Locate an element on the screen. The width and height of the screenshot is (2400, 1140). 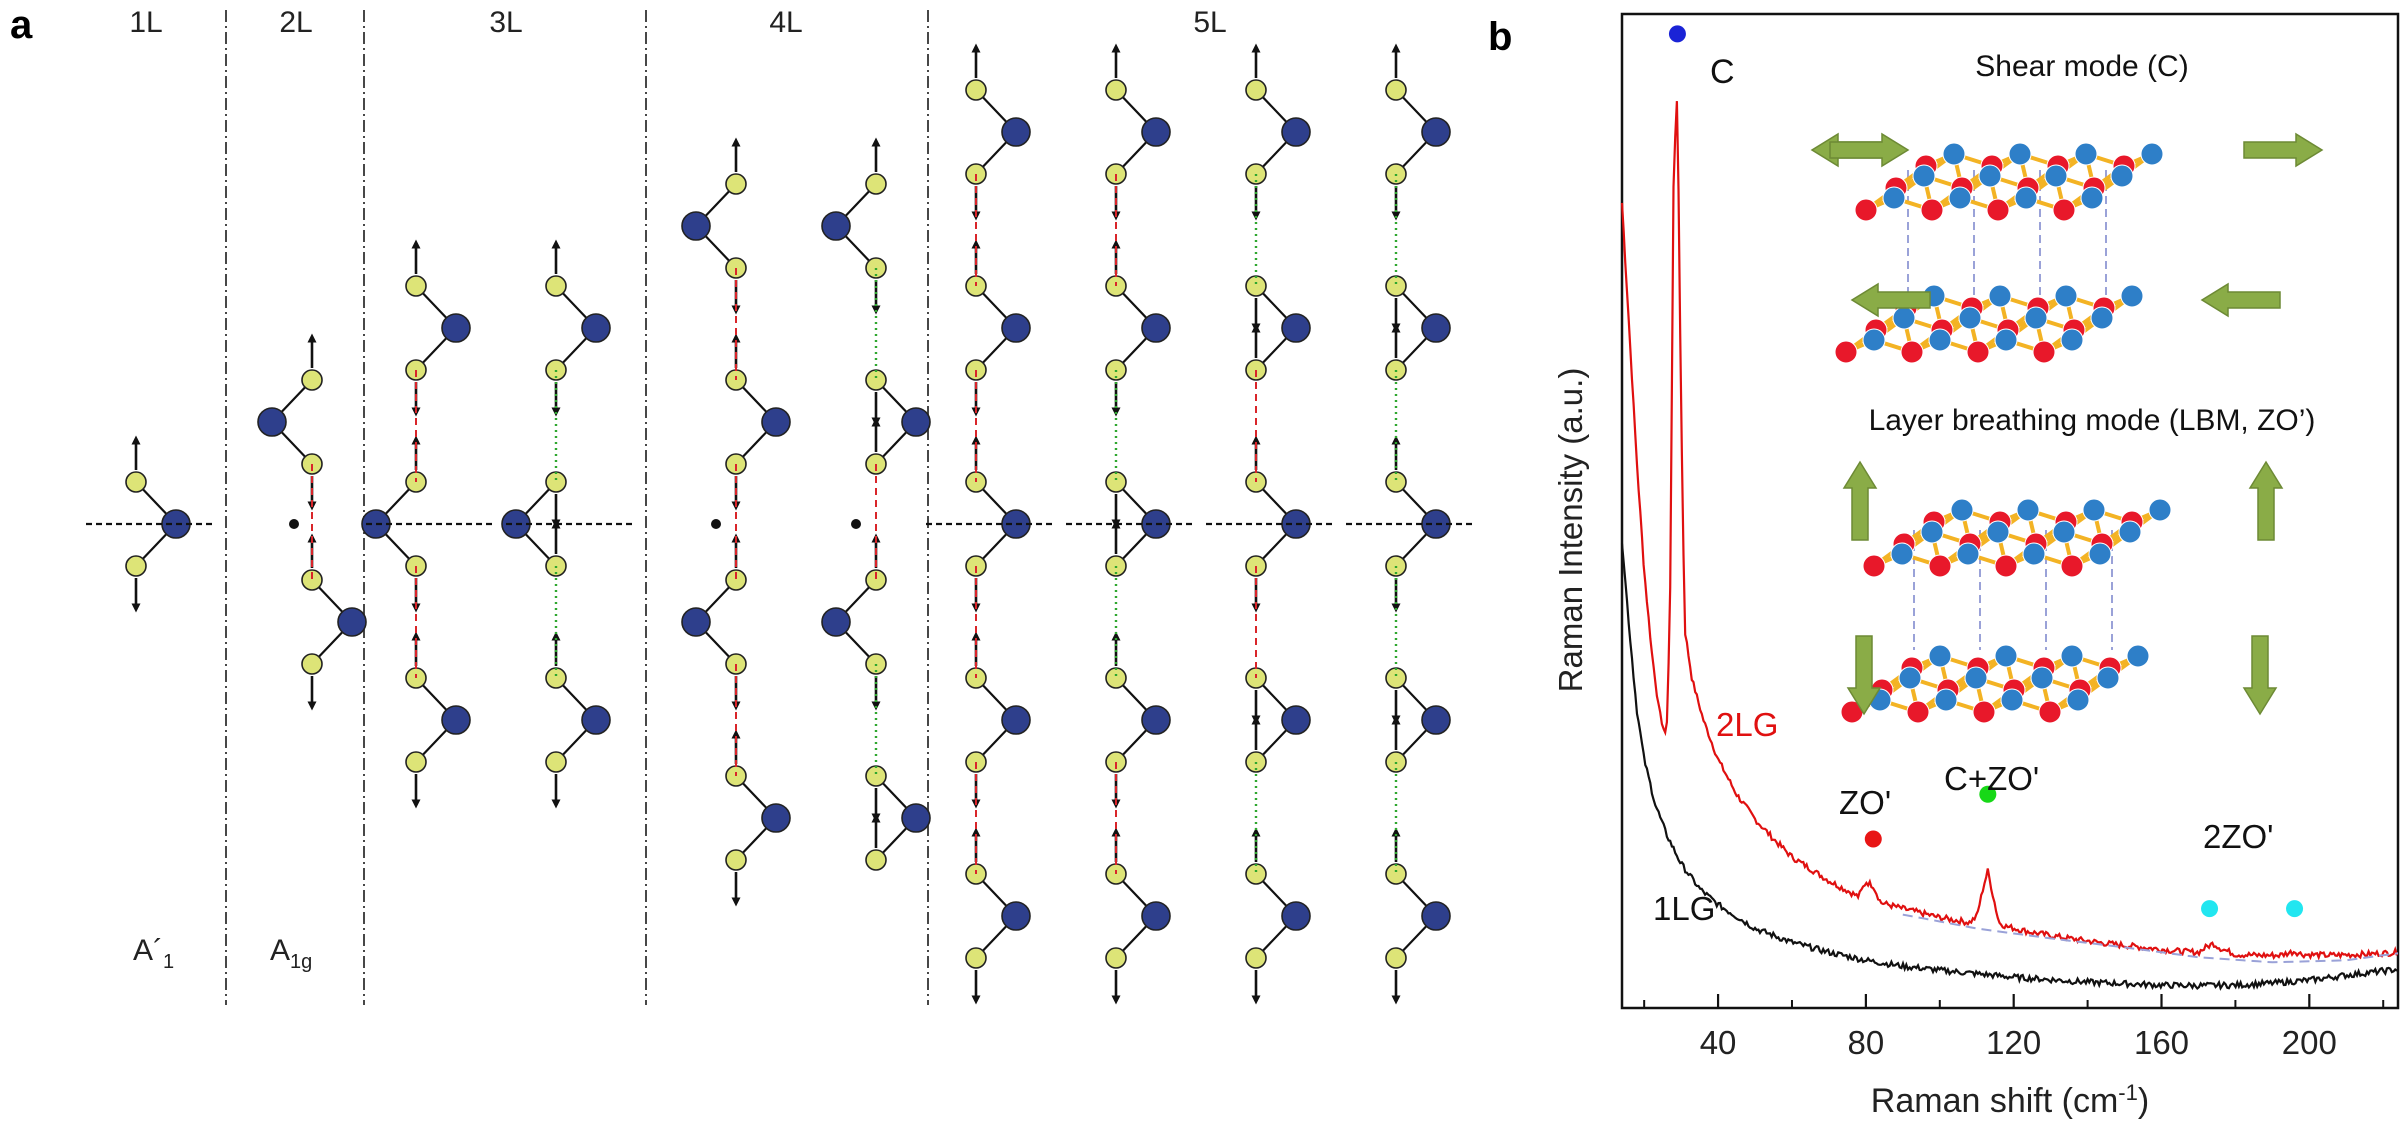
symmetry-label-a1g: A1g is located at coordinates (291, 953).